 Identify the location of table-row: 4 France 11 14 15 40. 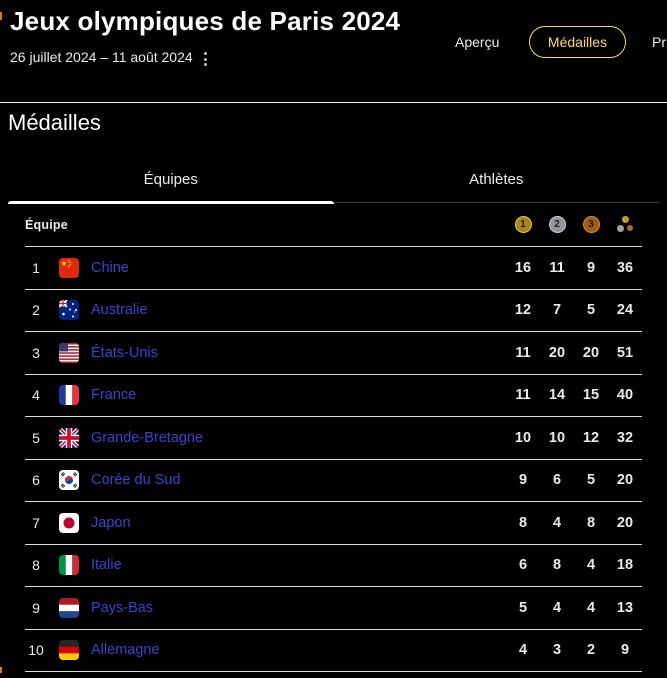
(333, 396).